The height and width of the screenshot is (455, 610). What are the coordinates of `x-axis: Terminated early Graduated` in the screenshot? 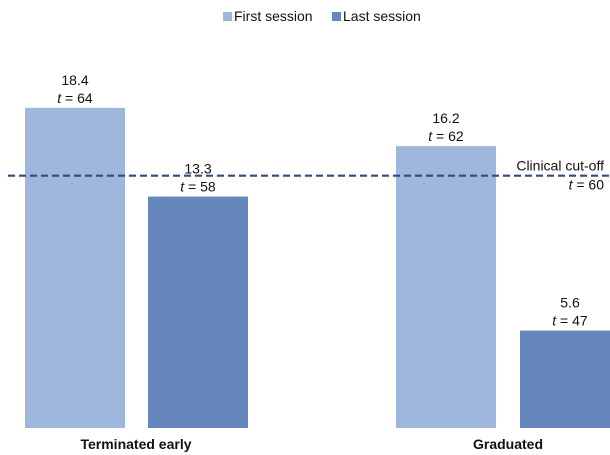 It's located at (311, 444).